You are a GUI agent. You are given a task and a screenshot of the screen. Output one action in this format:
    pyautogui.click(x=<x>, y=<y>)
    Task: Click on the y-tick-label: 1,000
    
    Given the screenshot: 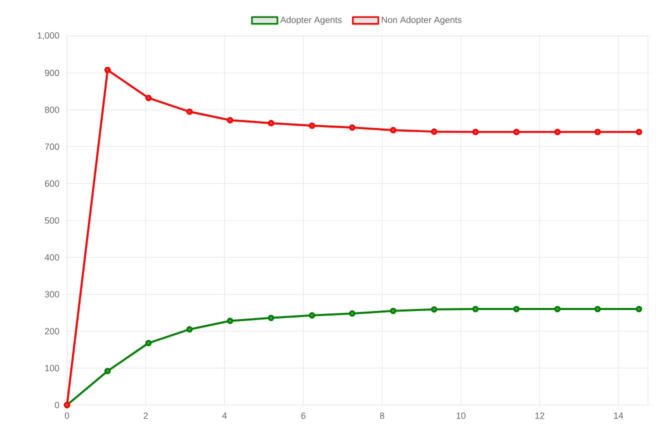 What is the action you would take?
    pyautogui.click(x=49, y=36)
    